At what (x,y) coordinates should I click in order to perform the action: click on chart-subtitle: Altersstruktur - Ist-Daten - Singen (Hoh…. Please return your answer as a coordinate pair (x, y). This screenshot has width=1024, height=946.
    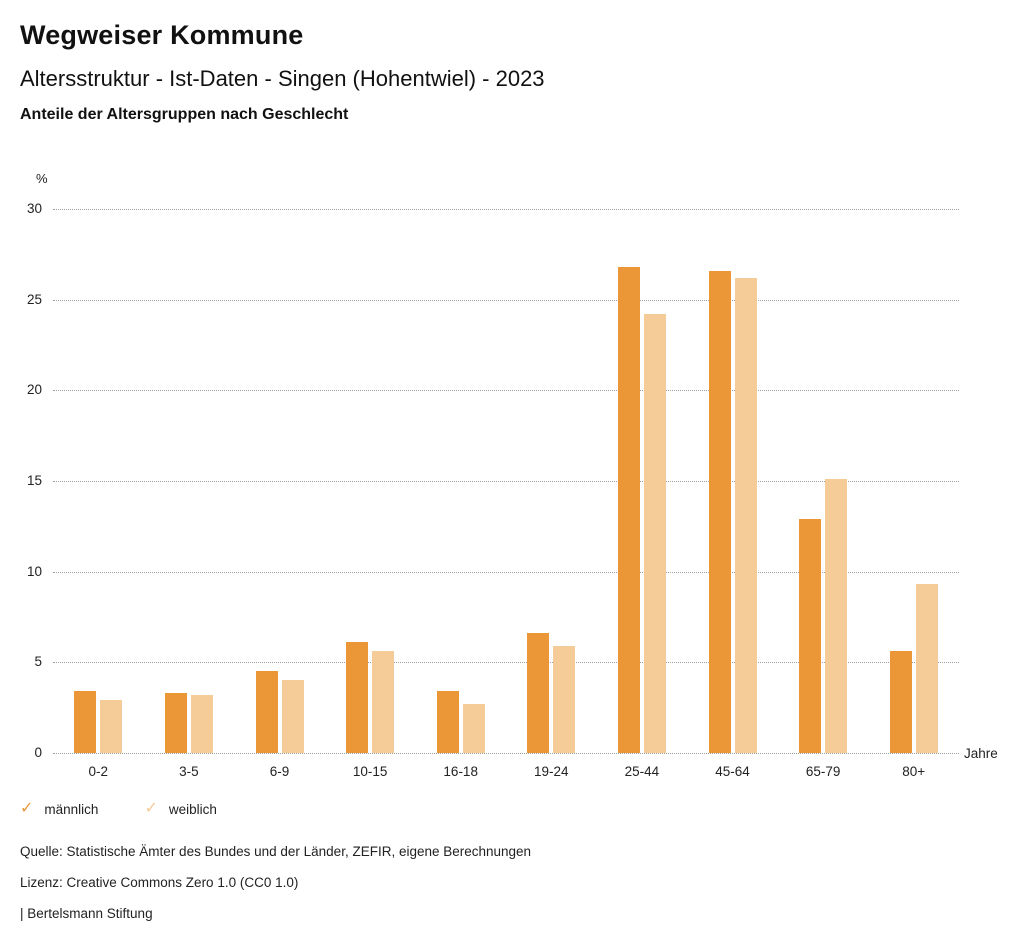
    Looking at the image, I should click on (282, 78).